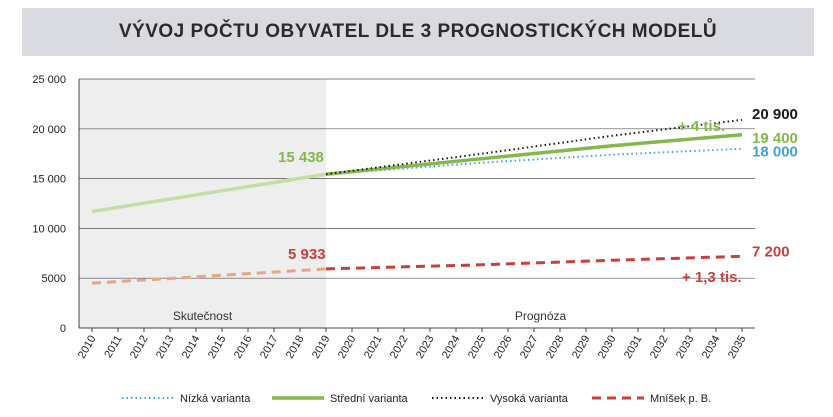  I want to click on data-label: 5 933, so click(307, 254).